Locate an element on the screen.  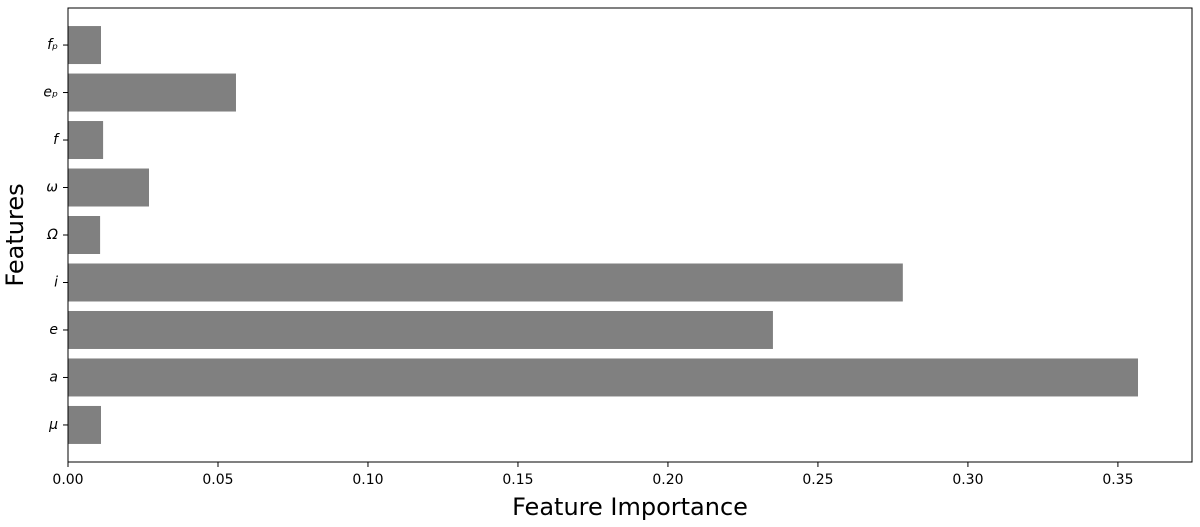
y-tick-label: fₚ is located at coordinates (52, 45).